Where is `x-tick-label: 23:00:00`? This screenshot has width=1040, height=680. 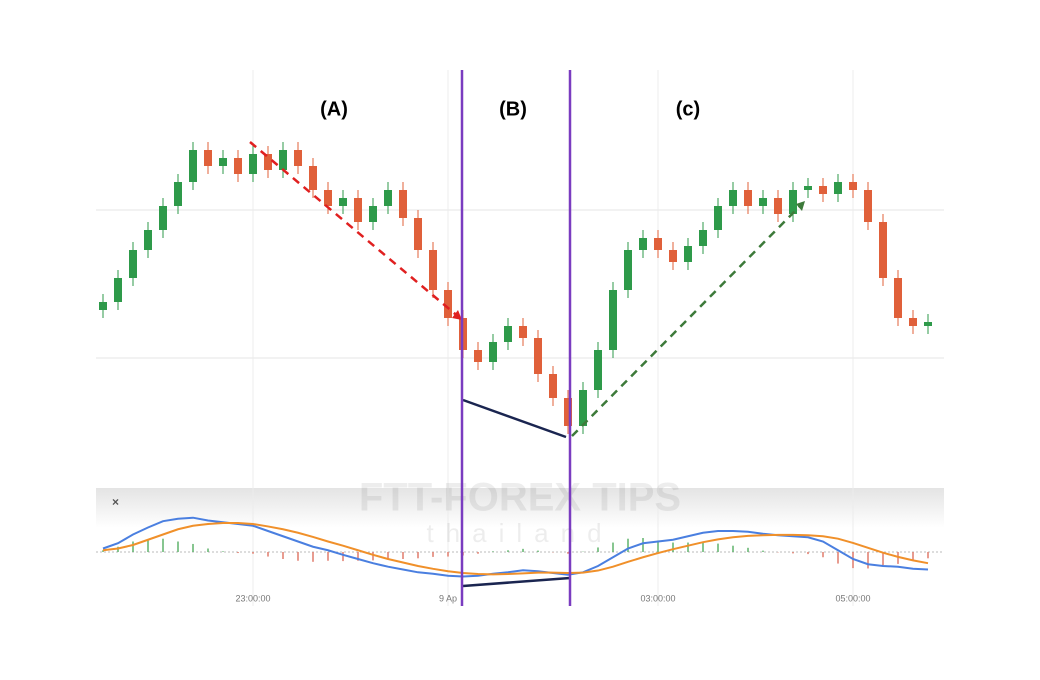
x-tick-label: 23:00:00 is located at coordinates (252, 598).